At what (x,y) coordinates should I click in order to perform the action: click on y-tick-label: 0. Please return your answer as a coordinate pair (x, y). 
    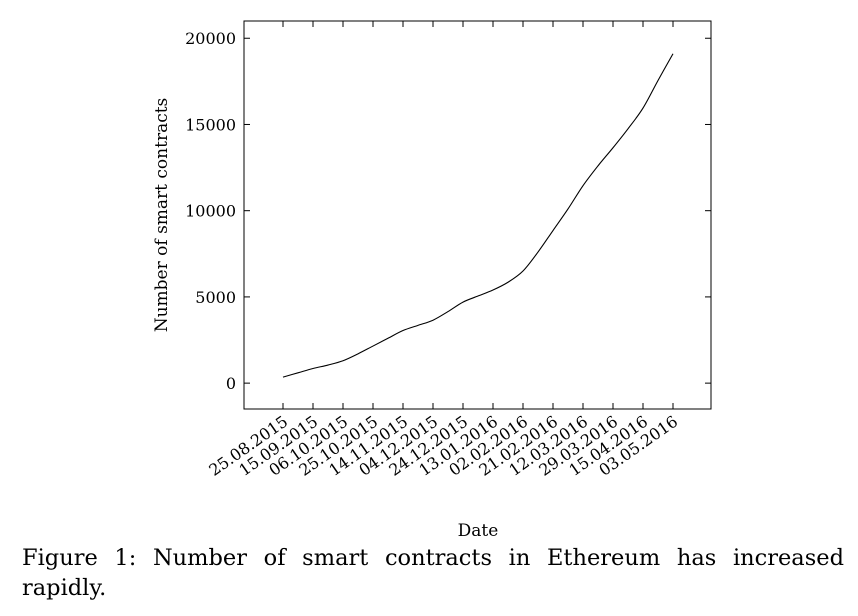
    Looking at the image, I should click on (231, 383).